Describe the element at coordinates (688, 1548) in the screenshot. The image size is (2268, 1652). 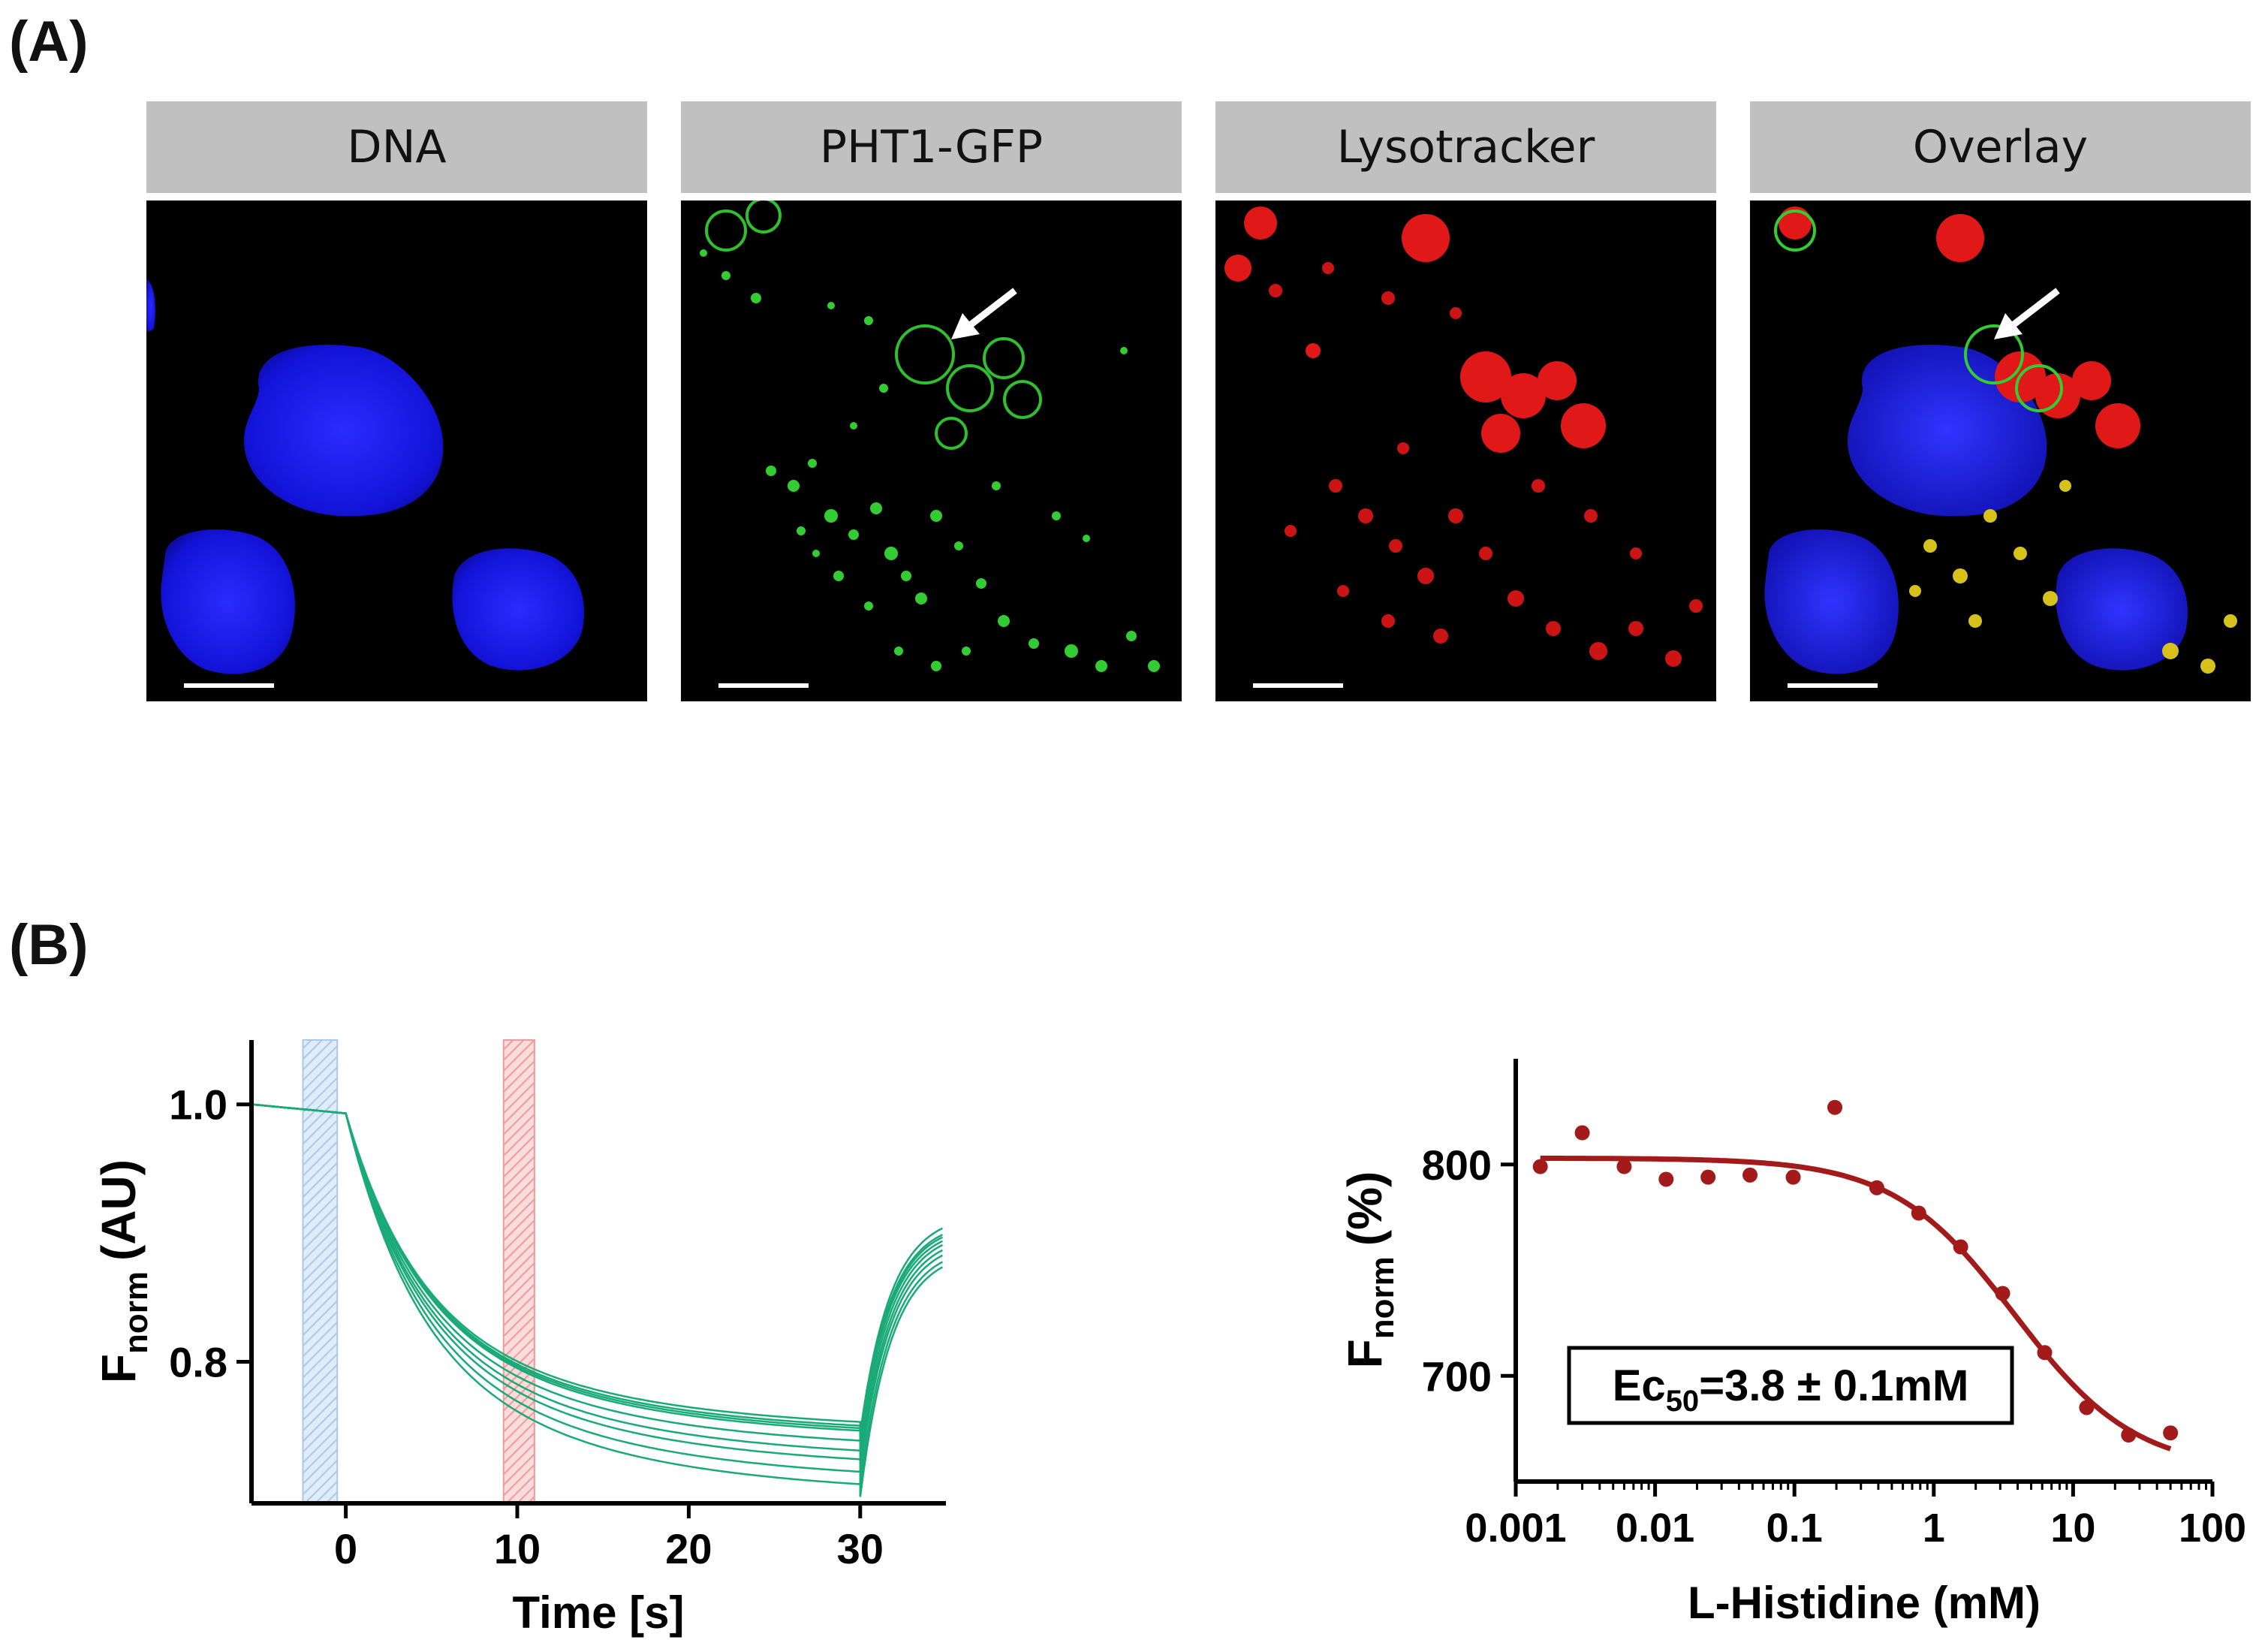
I see `x-tick-label: 20` at that location.